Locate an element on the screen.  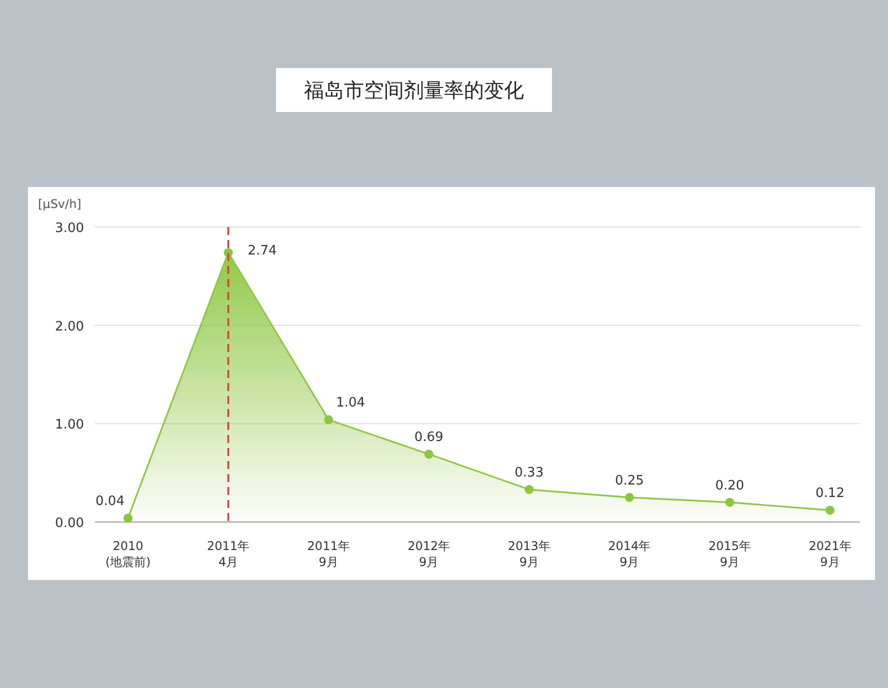
y-axis-title: [μSv/h] is located at coordinates (60, 204).